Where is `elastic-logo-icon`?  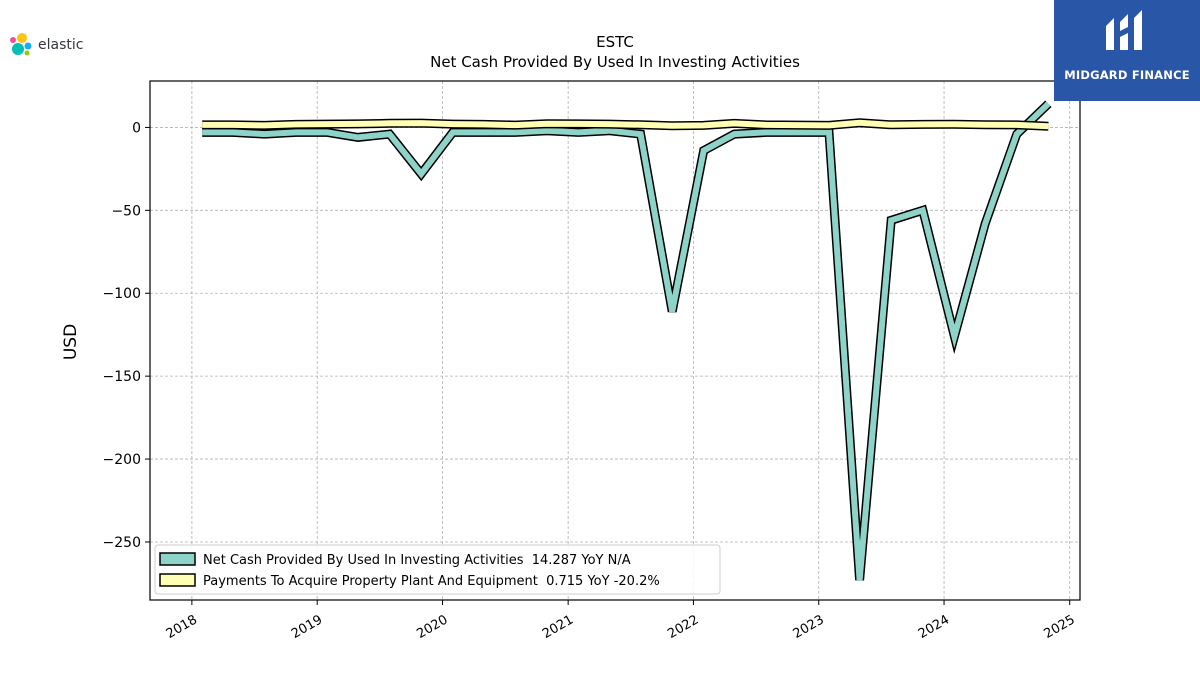 elastic-logo-icon is located at coordinates (21, 44).